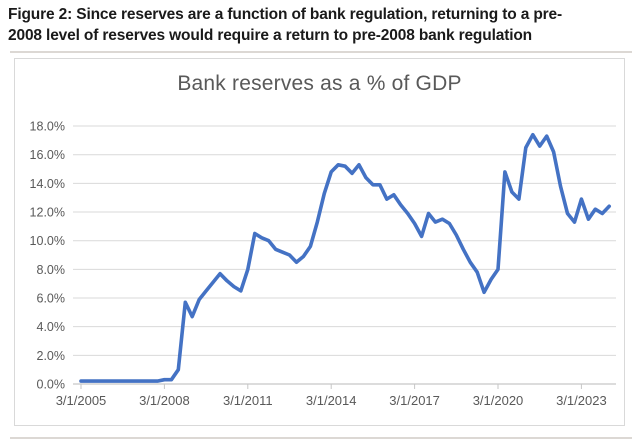 Image resolution: width=640 pixels, height=444 pixels. What do you see at coordinates (414, 400) in the screenshot?
I see `x-axis-tick-label: 3/1/2017` at bounding box center [414, 400].